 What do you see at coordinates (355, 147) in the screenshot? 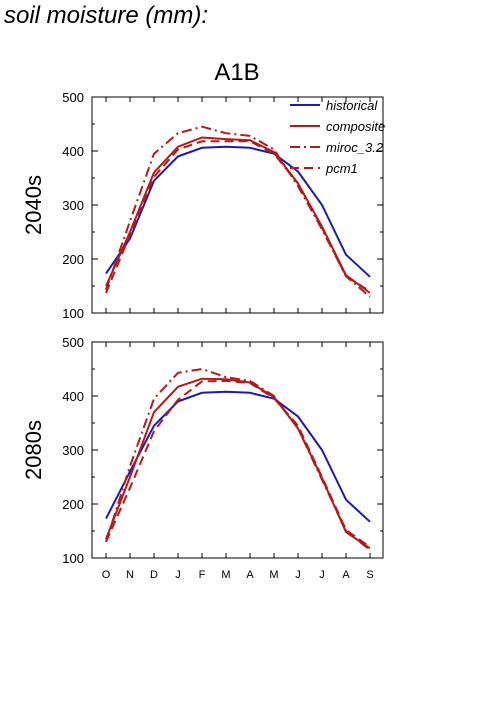
I see `legend-label: miroc_3.2` at bounding box center [355, 147].